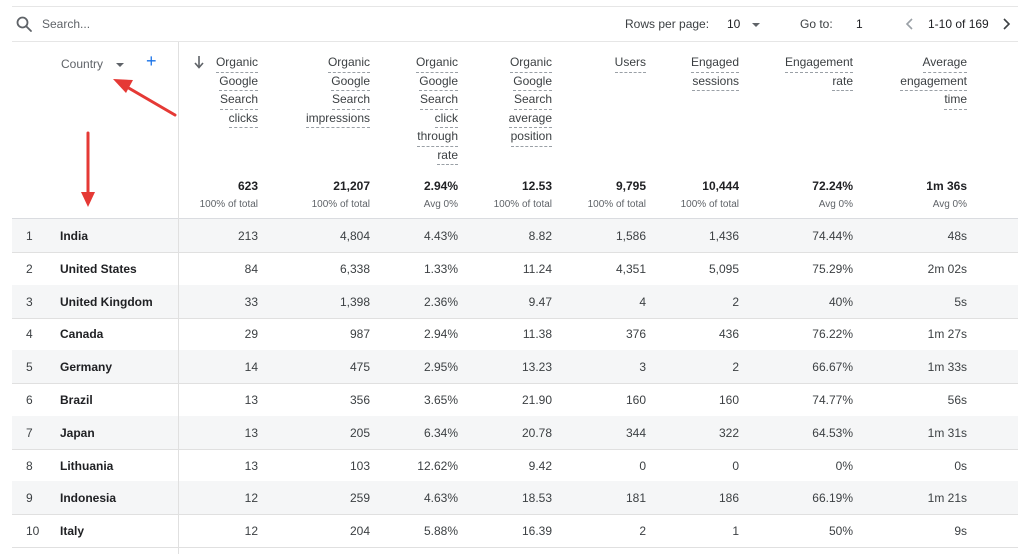 Image resolution: width=1024 pixels, height=554 pixels. I want to click on plus-icon: +, so click(151, 61).